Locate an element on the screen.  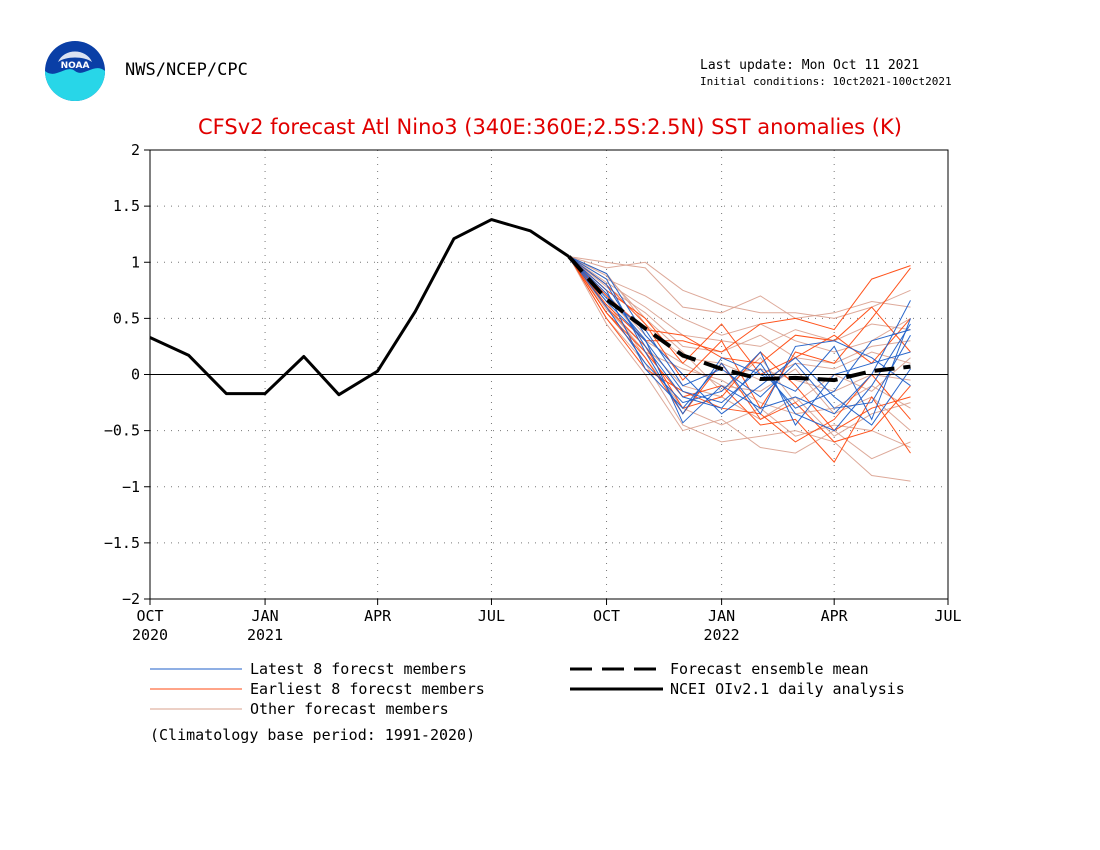
y-tick-label: 0 is located at coordinates (135, 375).